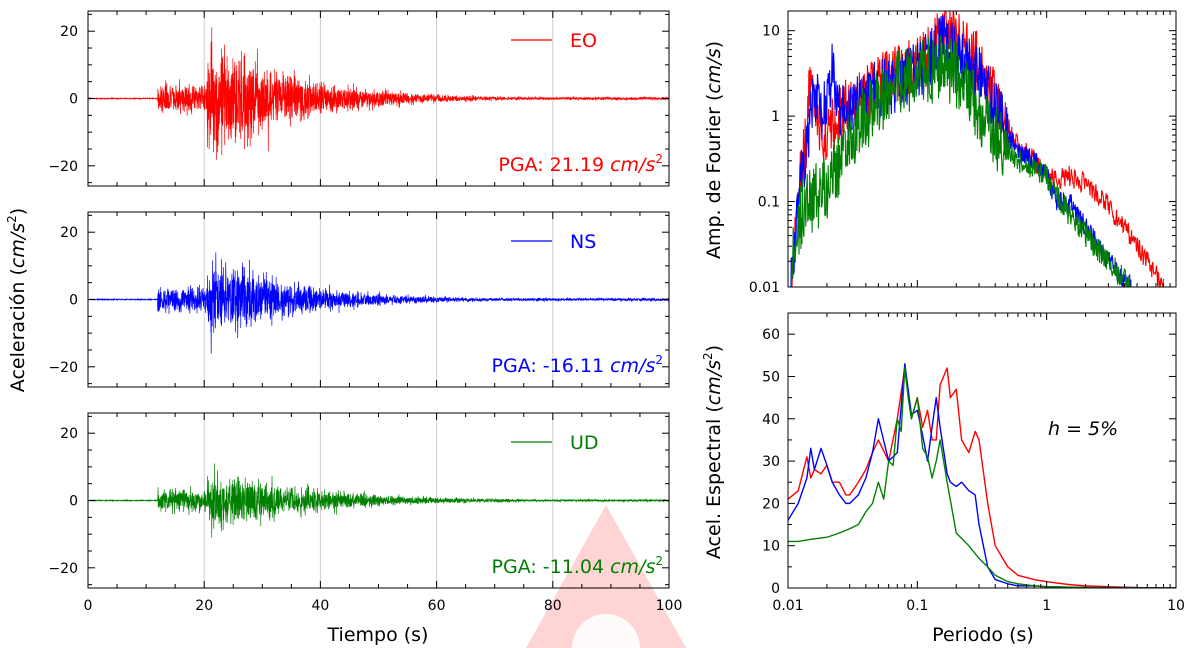  Describe the element at coordinates (769, 203) in the screenshot. I see `y-tick-label: 0.1` at that location.